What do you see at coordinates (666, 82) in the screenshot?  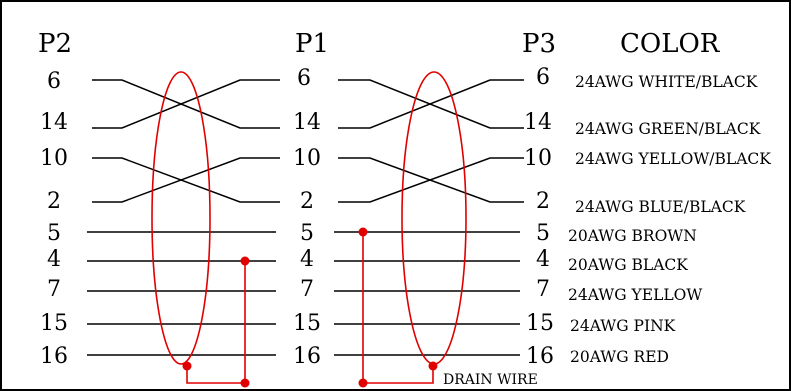 I see `wire-color-label: 24AWG WHITE/BLACK` at bounding box center [666, 82].